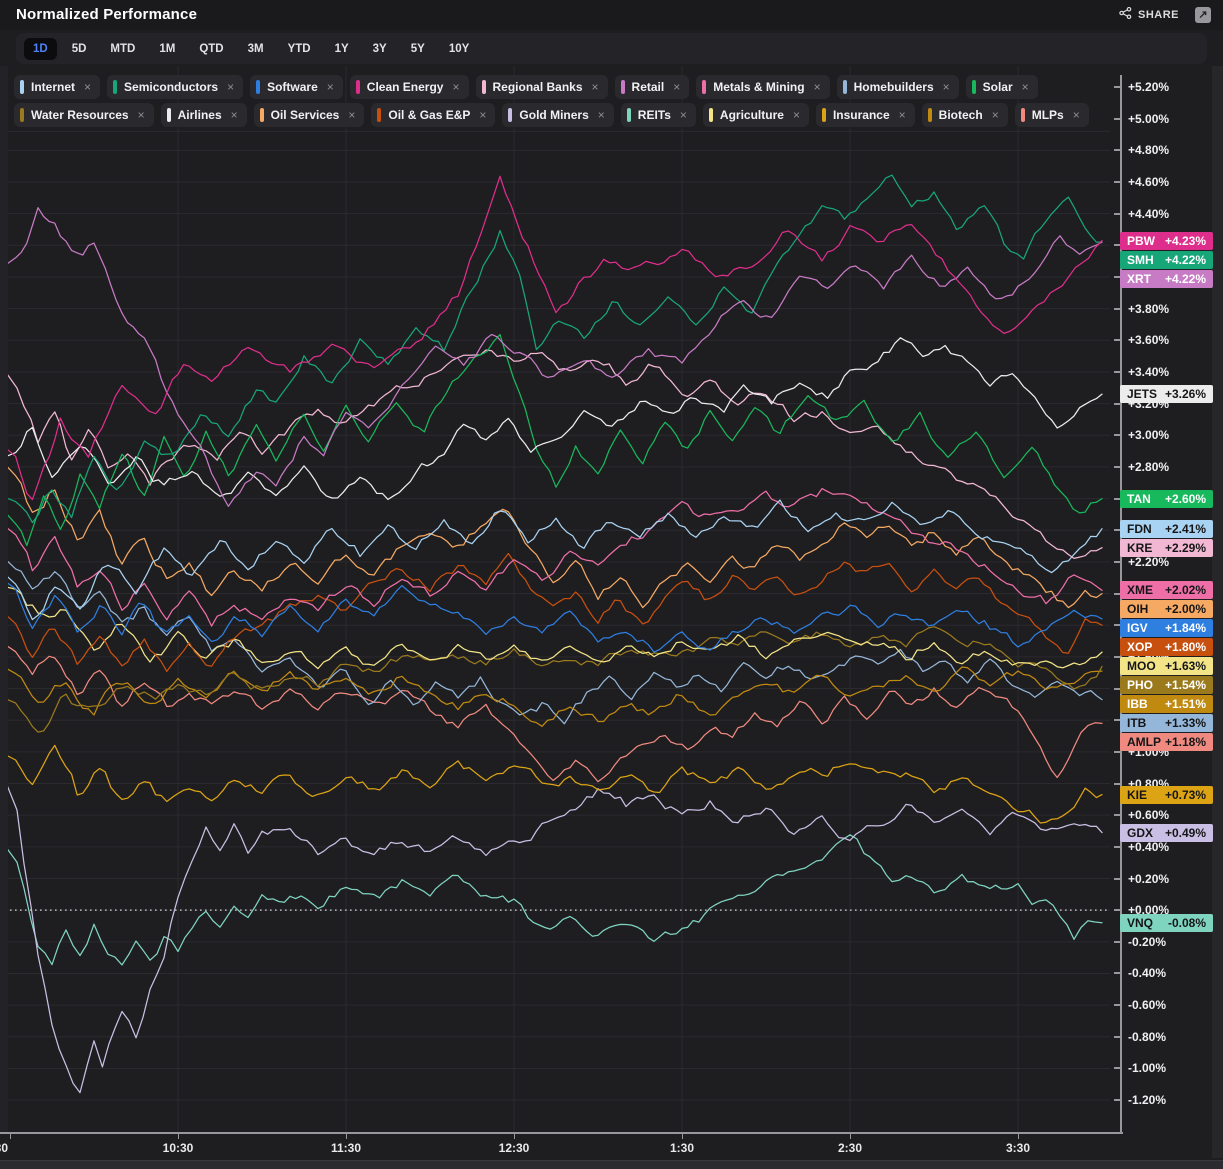 This screenshot has width=1223, height=1169. Describe the element at coordinates (551, 560) in the screenshot. I see `series-line-FDN` at that location.